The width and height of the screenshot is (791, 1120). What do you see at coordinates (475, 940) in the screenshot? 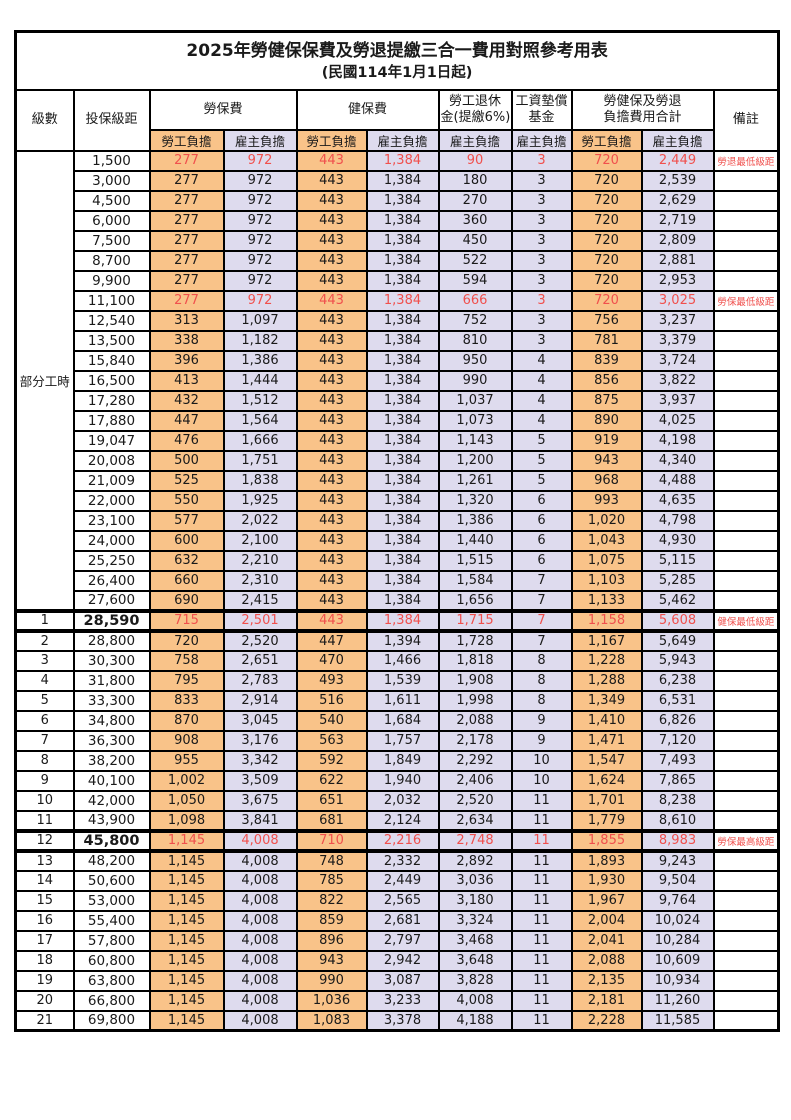
I see `value-cell-pension-employer: 3,468` at bounding box center [475, 940].